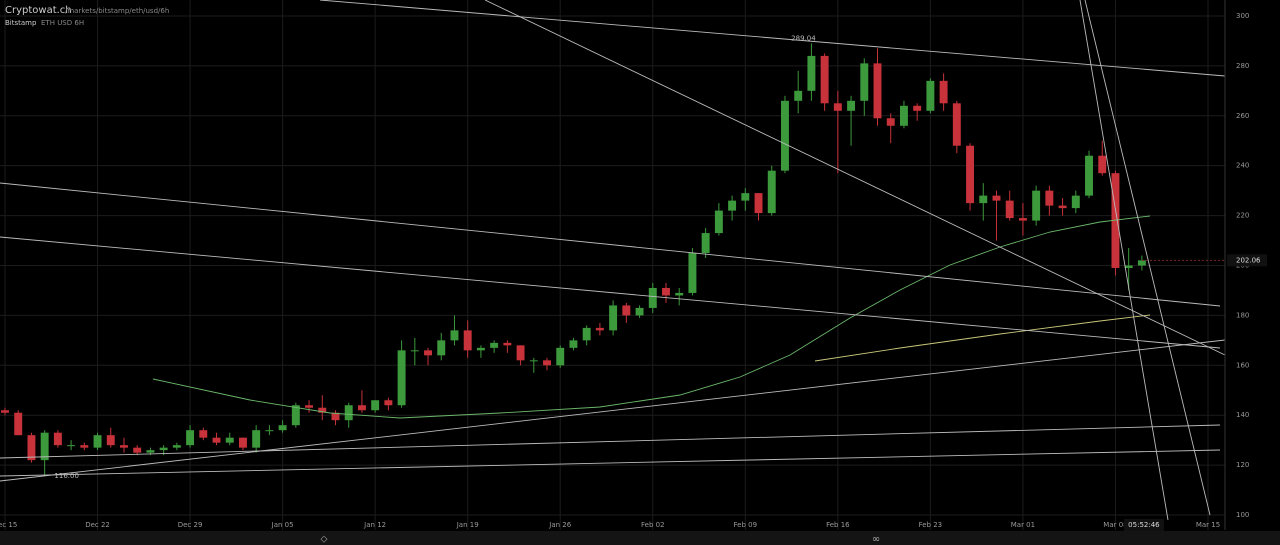 The width and height of the screenshot is (1280, 545). What do you see at coordinates (1242, 515) in the screenshot?
I see `y-tick-label: 100` at bounding box center [1242, 515].